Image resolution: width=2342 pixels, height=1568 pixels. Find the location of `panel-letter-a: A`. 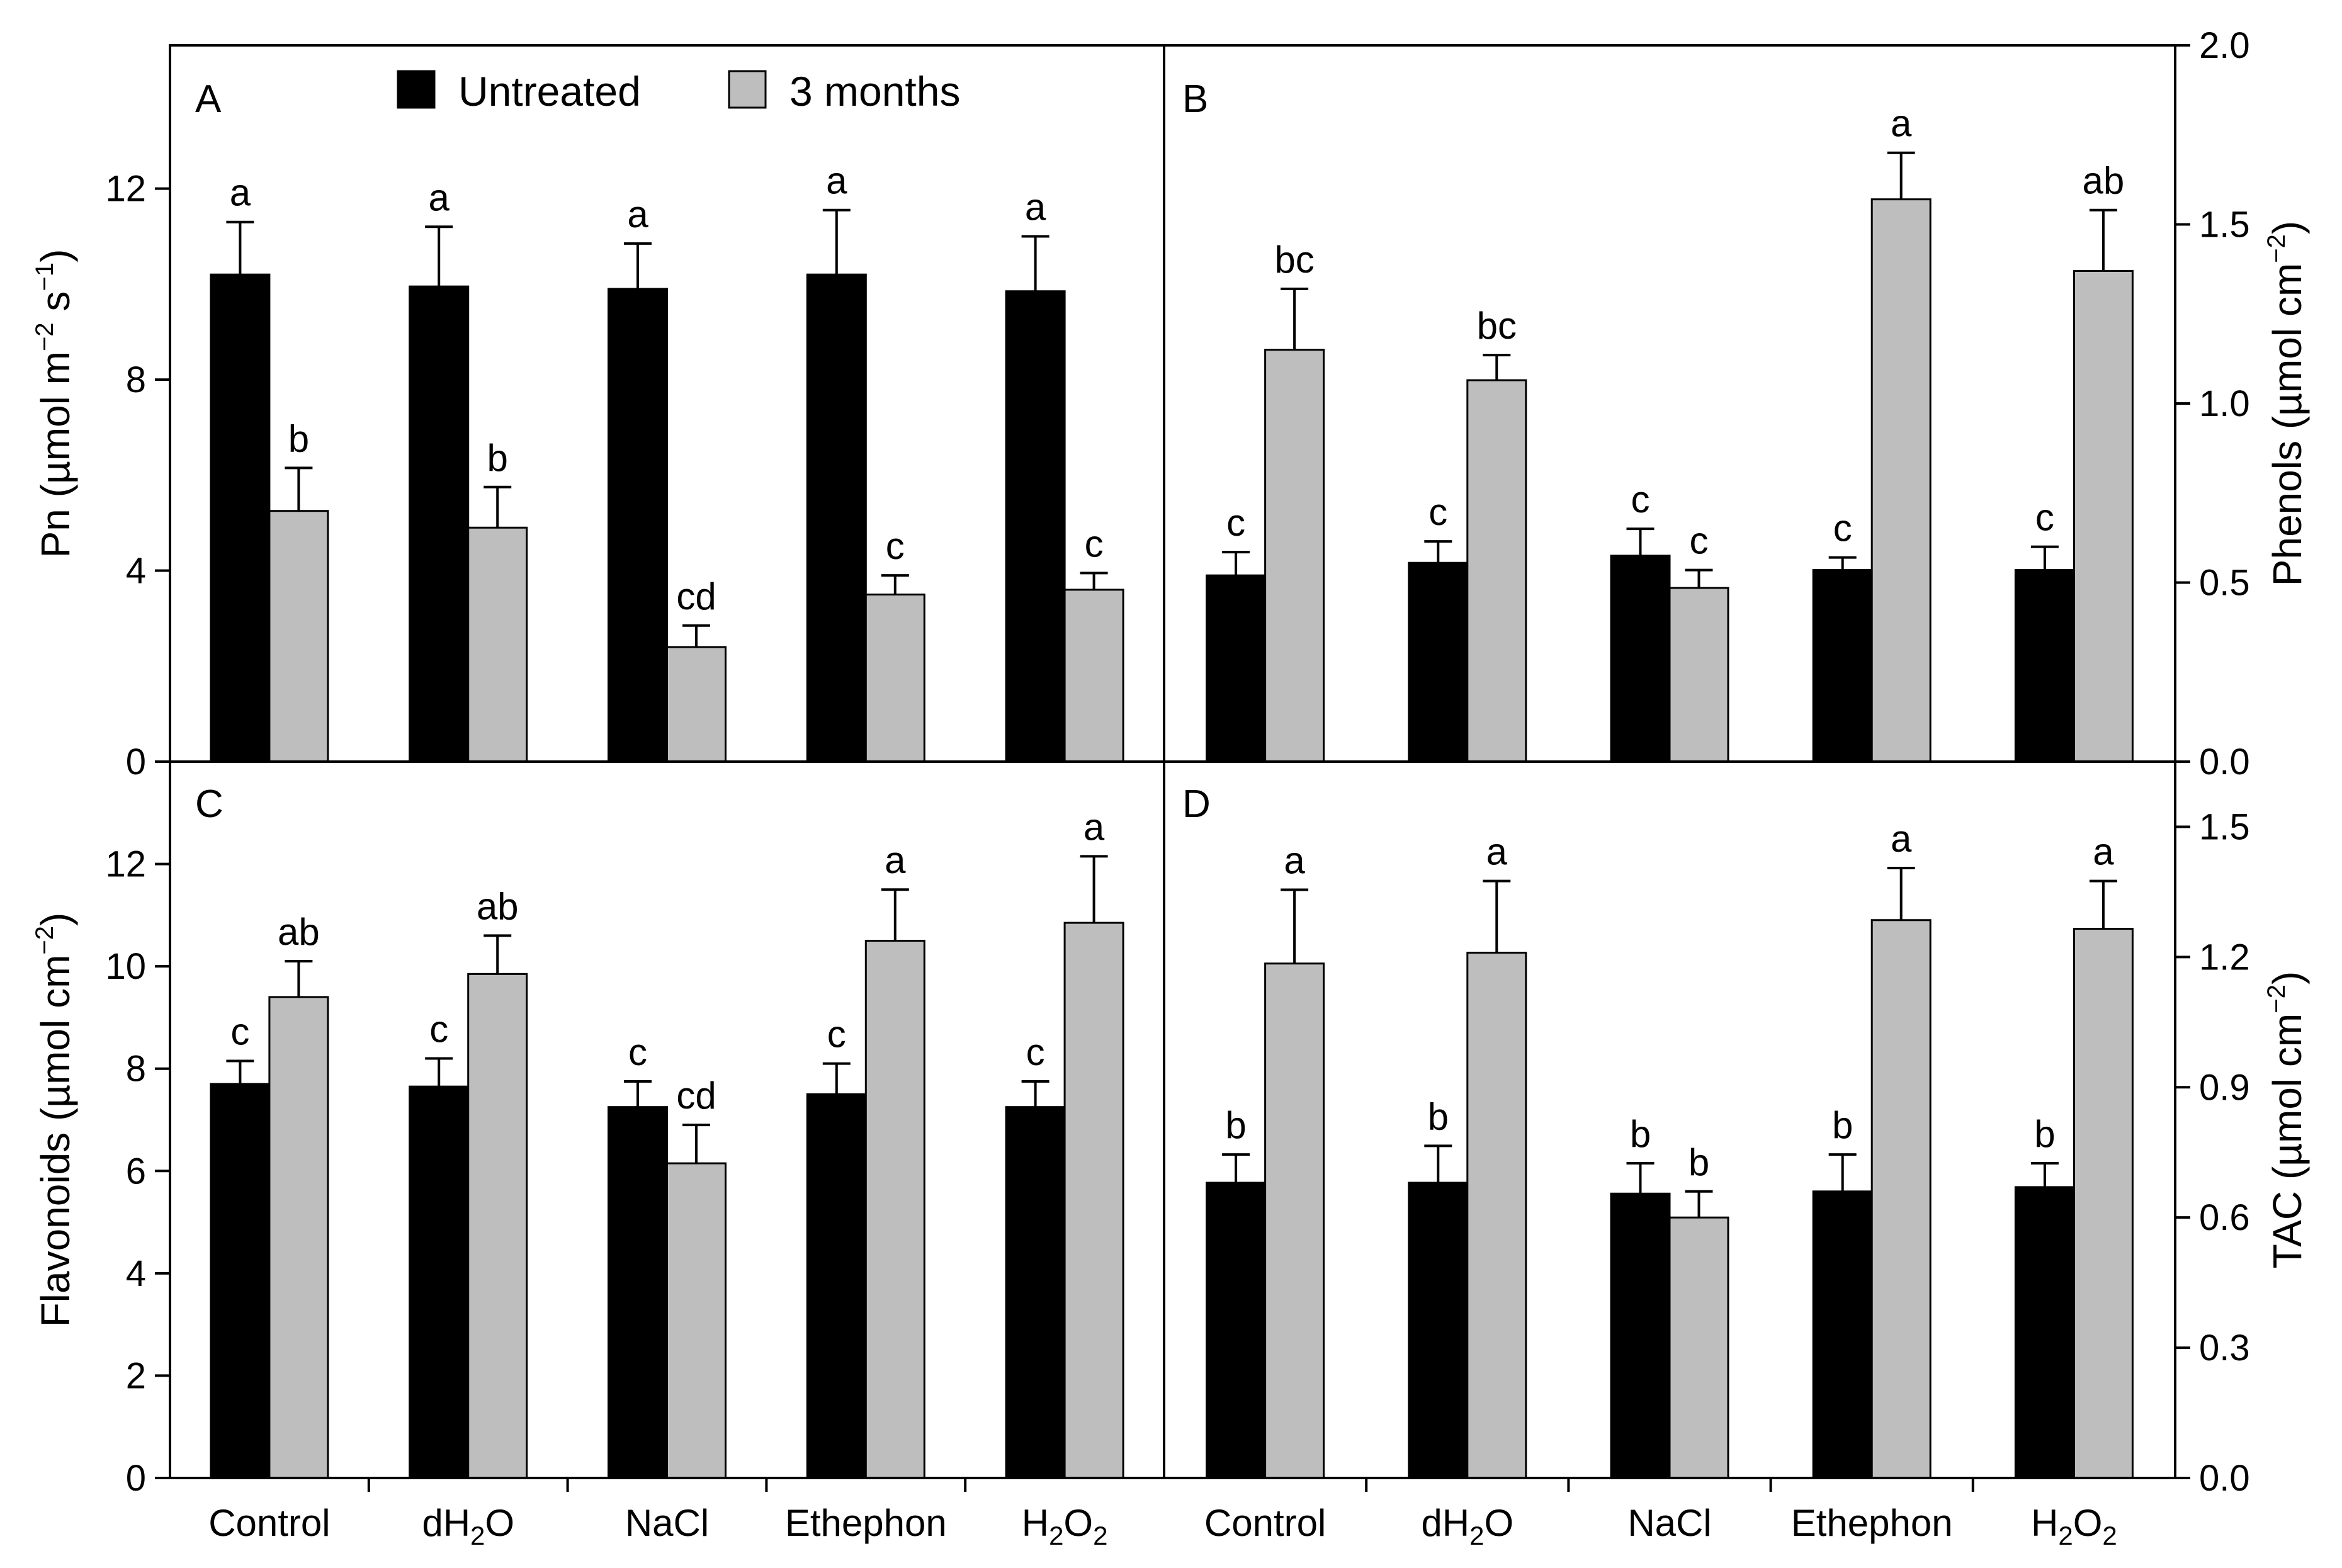

panel-letter-a: A is located at coordinates (208, 99).